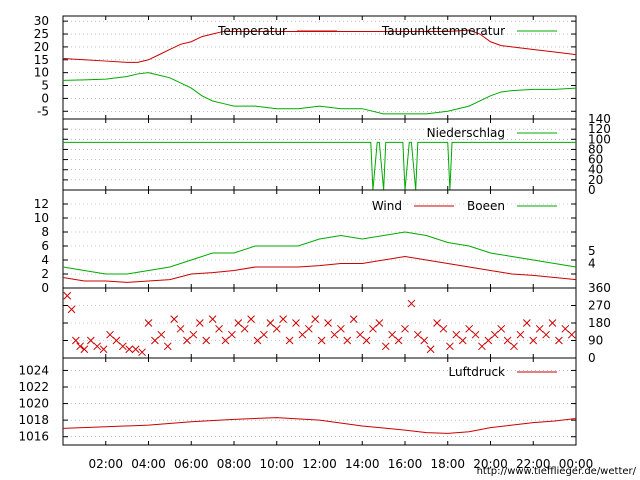 Image resolution: width=640 pixels, height=480 pixels. I want to click on y-tick-label: 10, so click(41, 218).